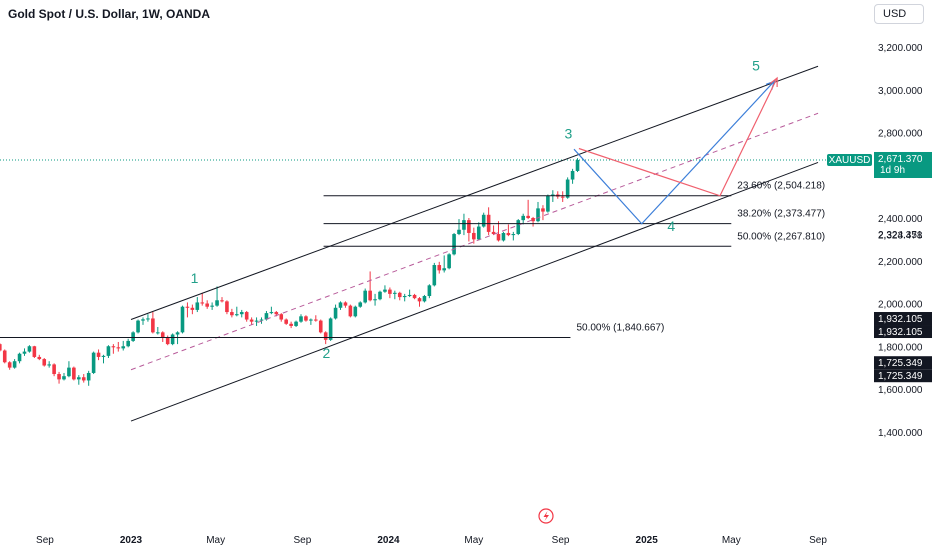 This screenshot has width=932, height=550. I want to click on y-tick-label: 2,000.000, so click(900, 305).